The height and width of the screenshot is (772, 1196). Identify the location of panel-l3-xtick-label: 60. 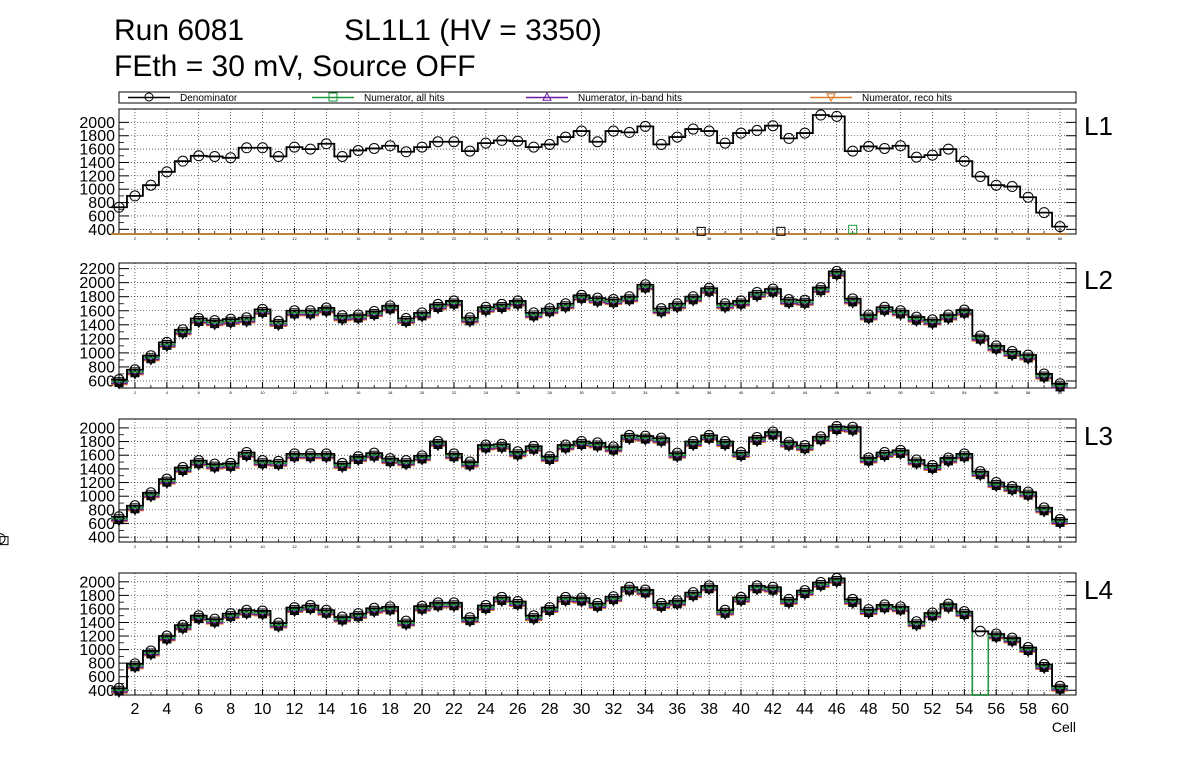
(1060, 546).